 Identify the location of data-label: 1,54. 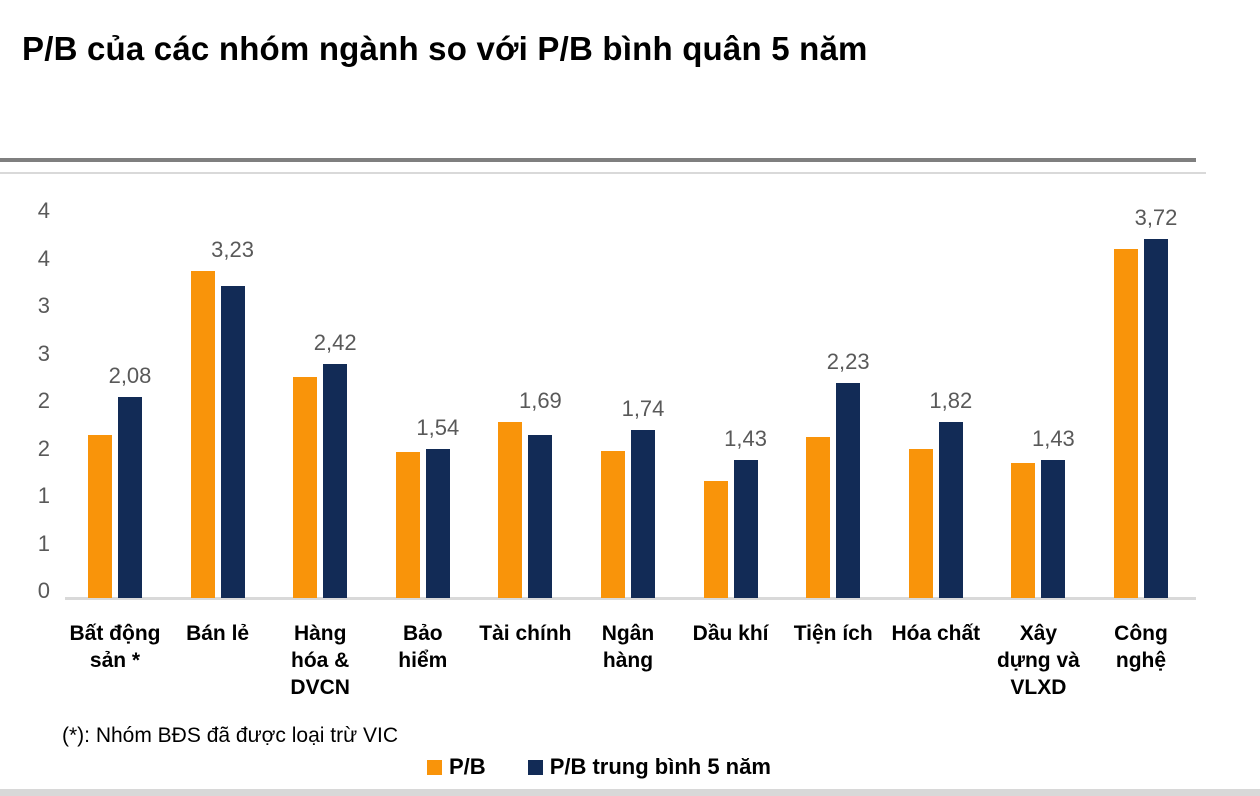
(438, 427).